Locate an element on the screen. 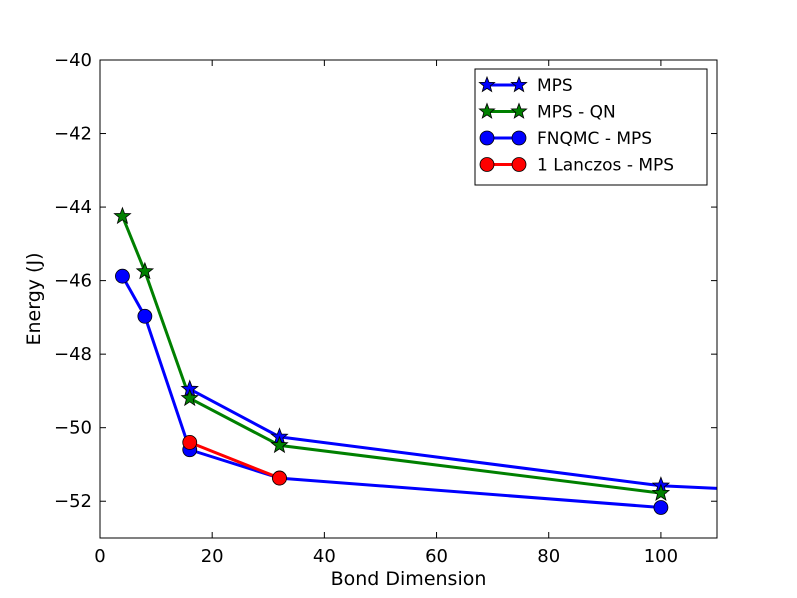 The height and width of the screenshot is (598, 797). x-tick-label: 20 is located at coordinates (212, 556).